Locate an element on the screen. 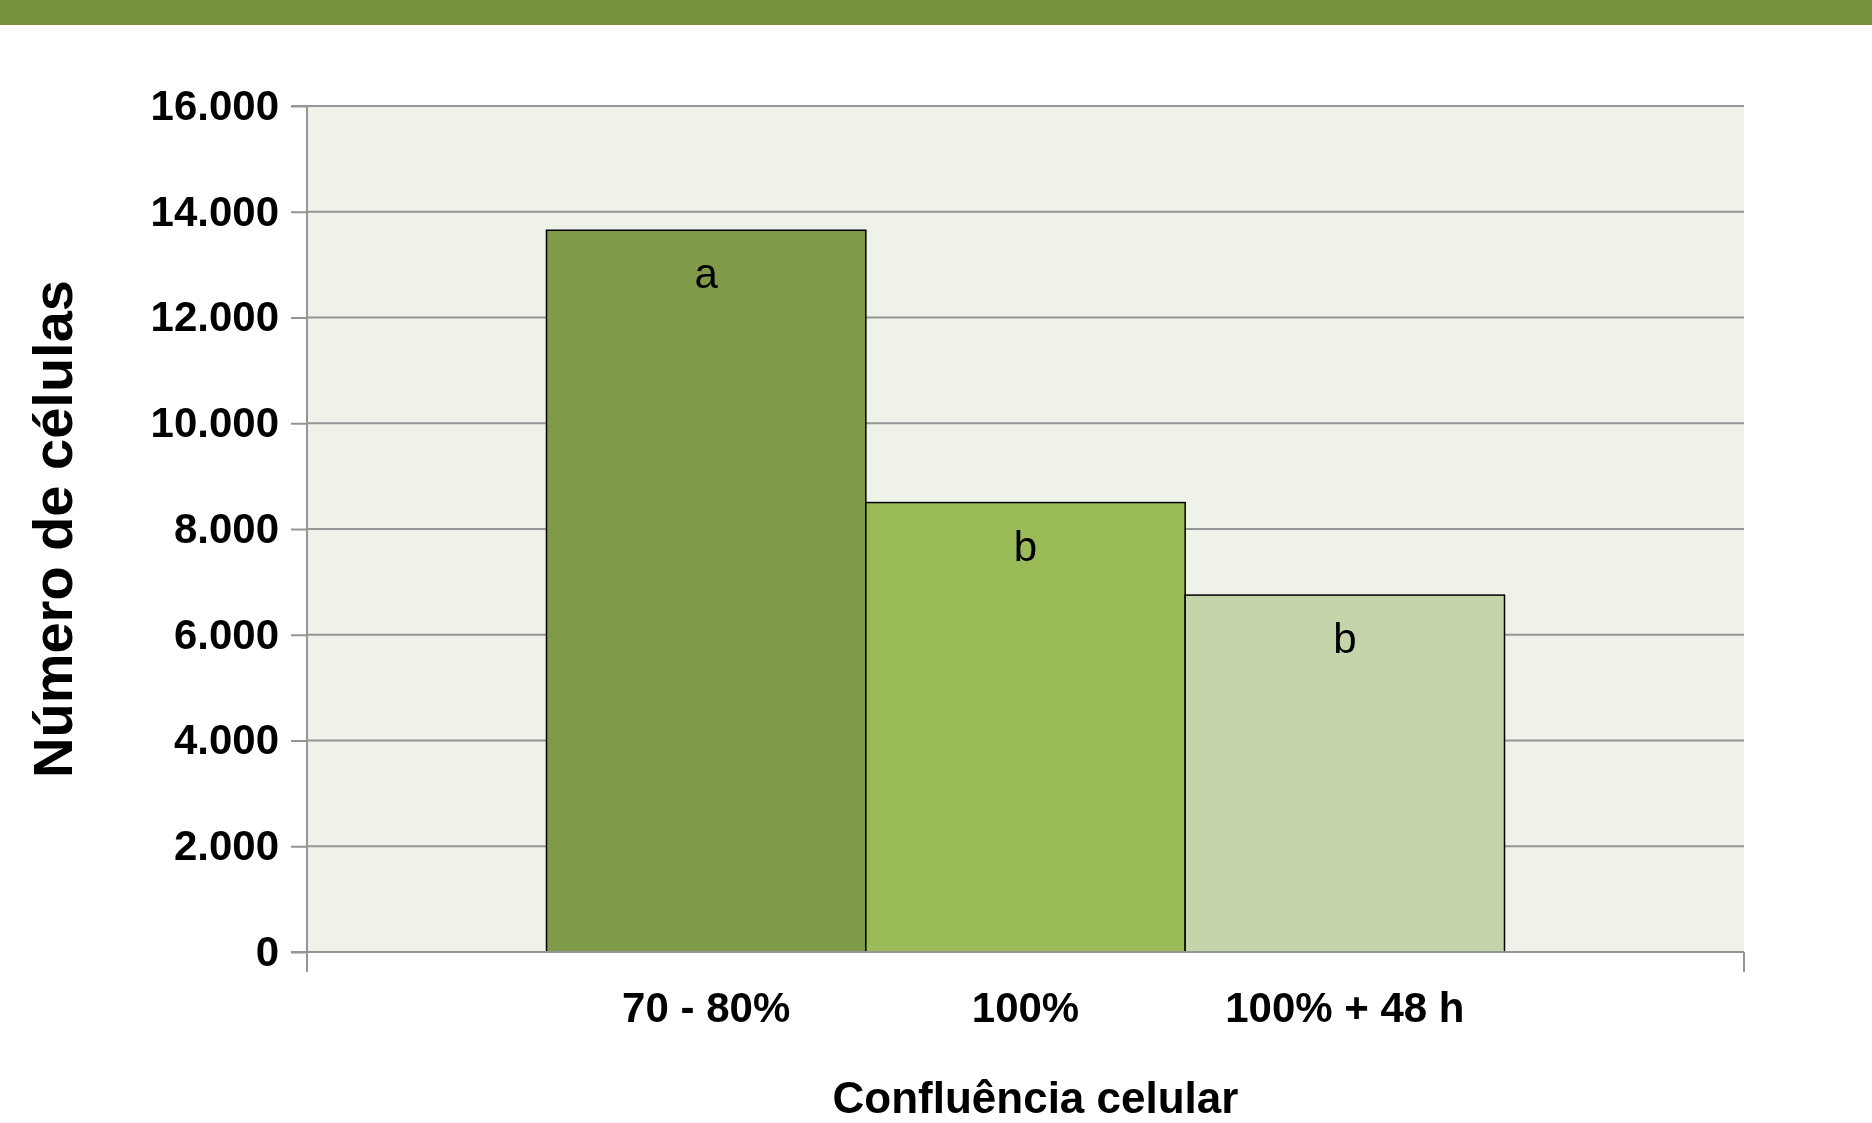 This screenshot has width=1872, height=1123. x-tick-label: 100% is located at coordinates (1025, 1007).